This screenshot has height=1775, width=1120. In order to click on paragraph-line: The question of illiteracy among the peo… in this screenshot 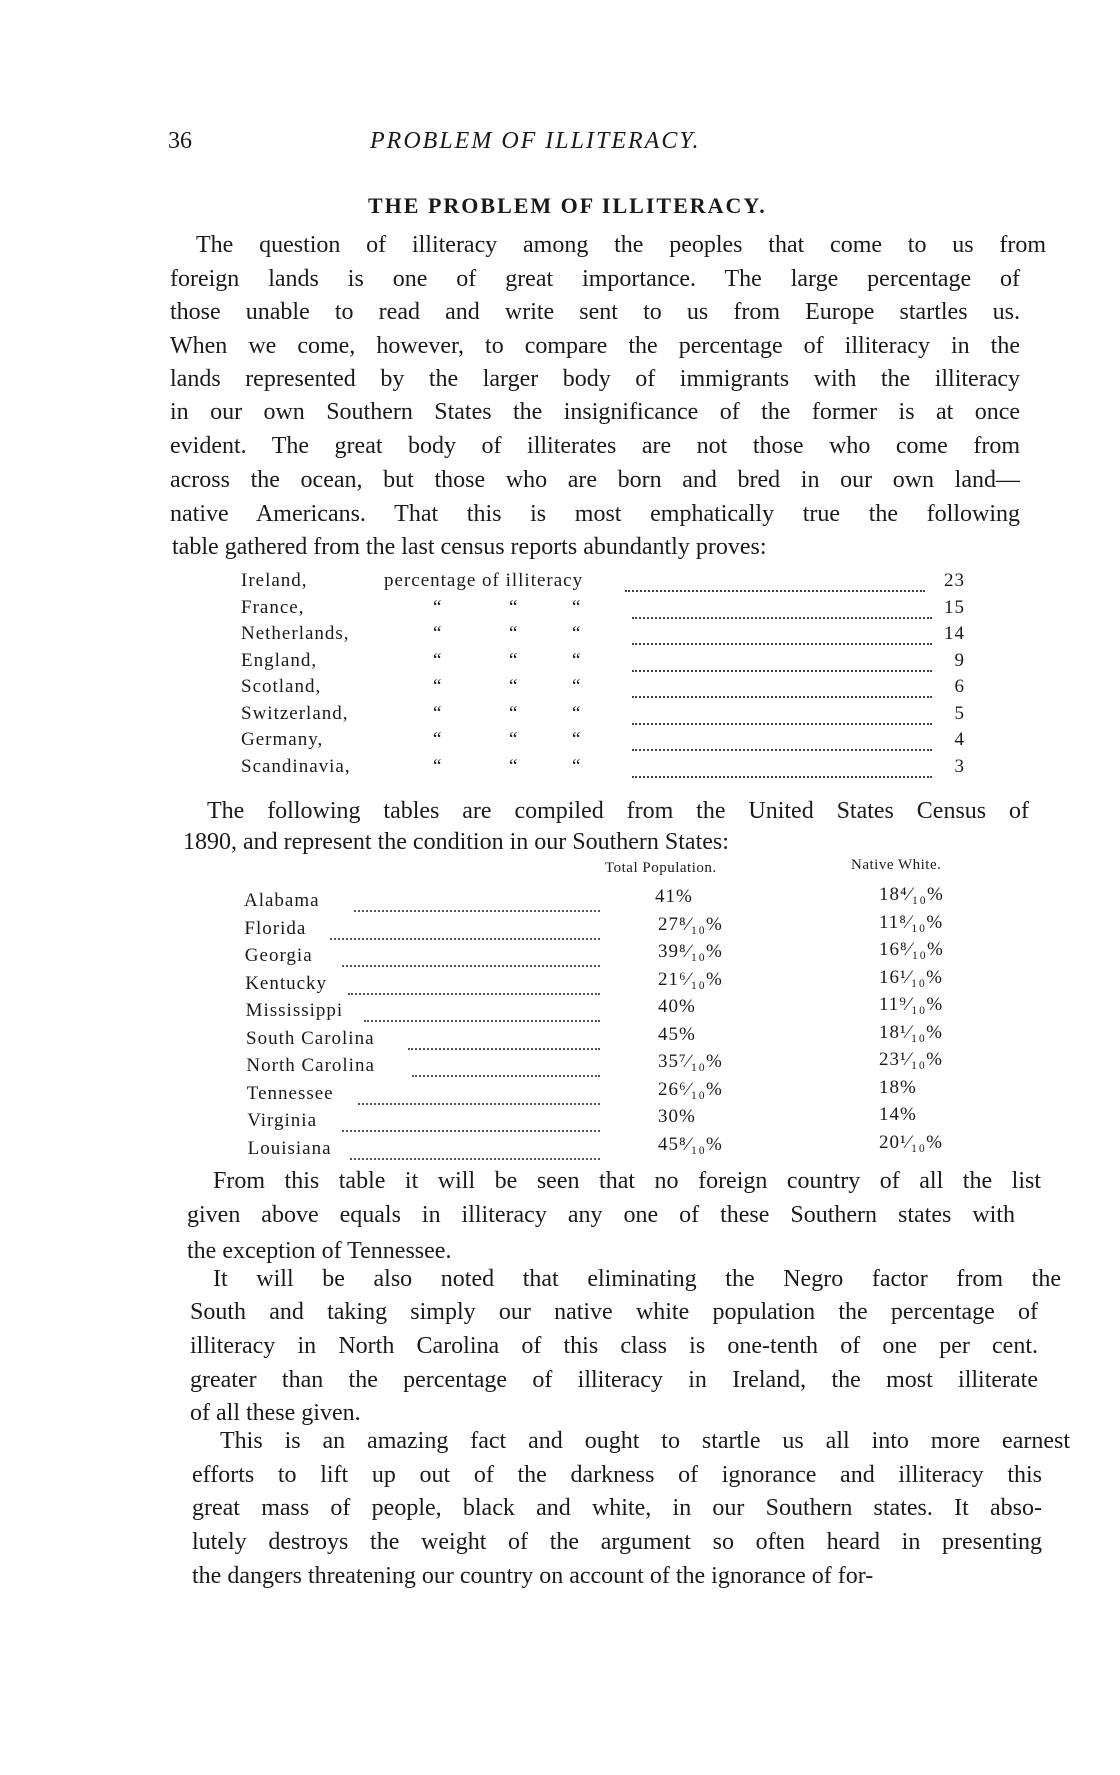, I will do `click(621, 245)`.